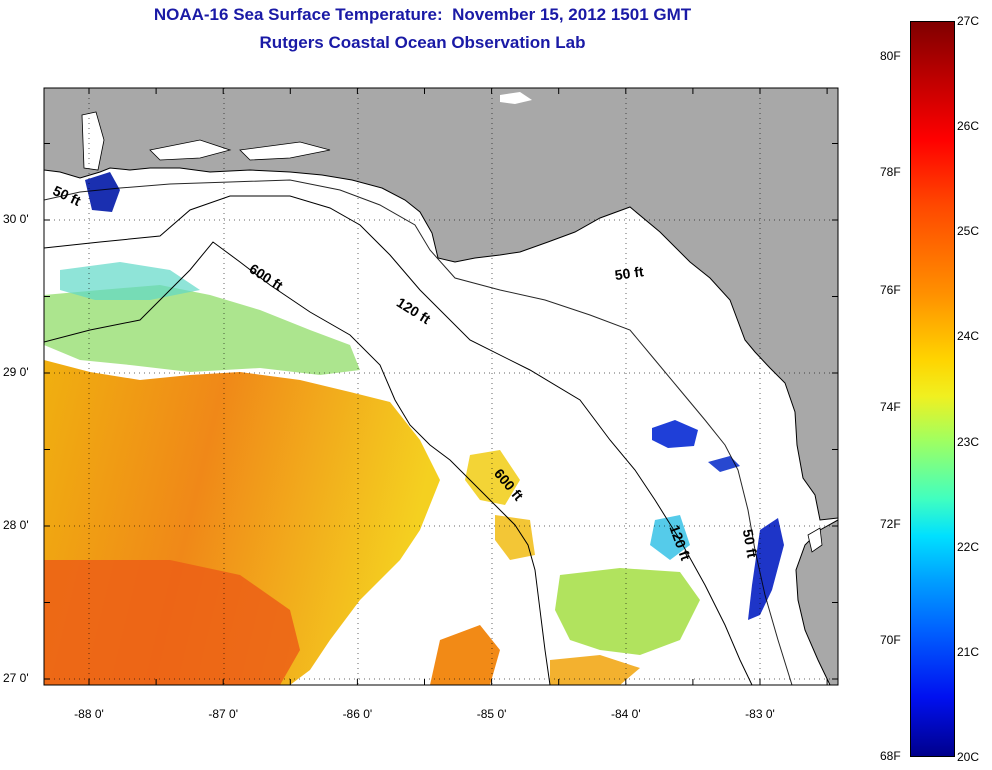  I want to click on blue-blob-tampa, so click(675, 434).